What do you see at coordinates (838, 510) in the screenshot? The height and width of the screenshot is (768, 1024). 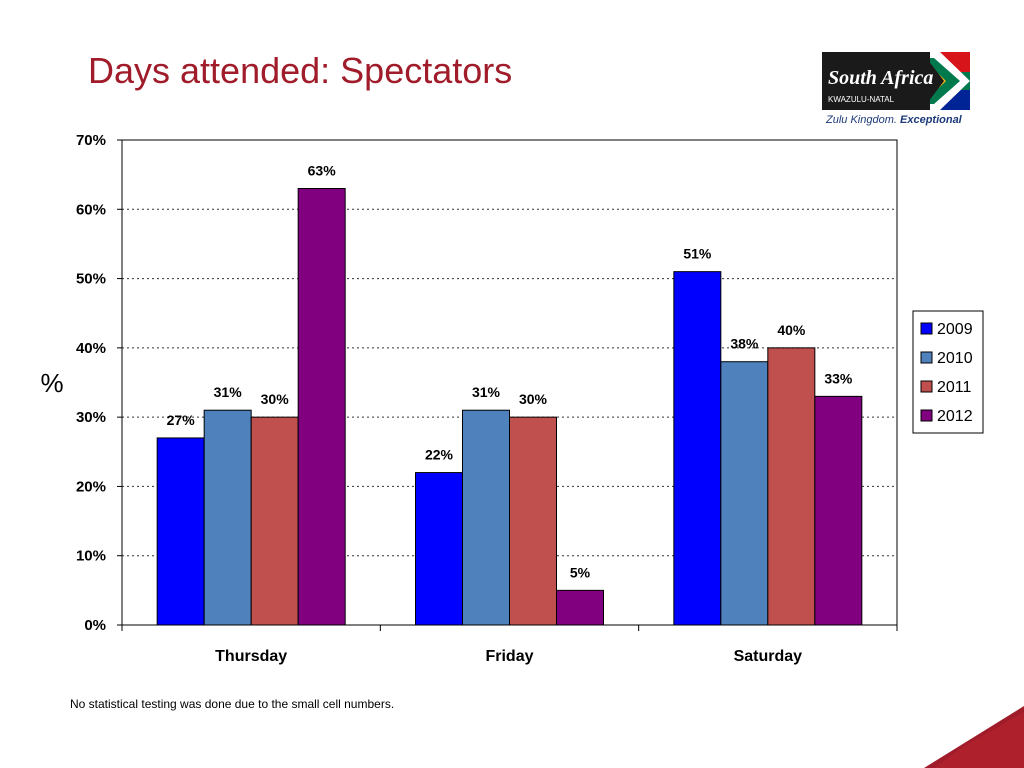 I see `bar-2012-saturday` at bounding box center [838, 510].